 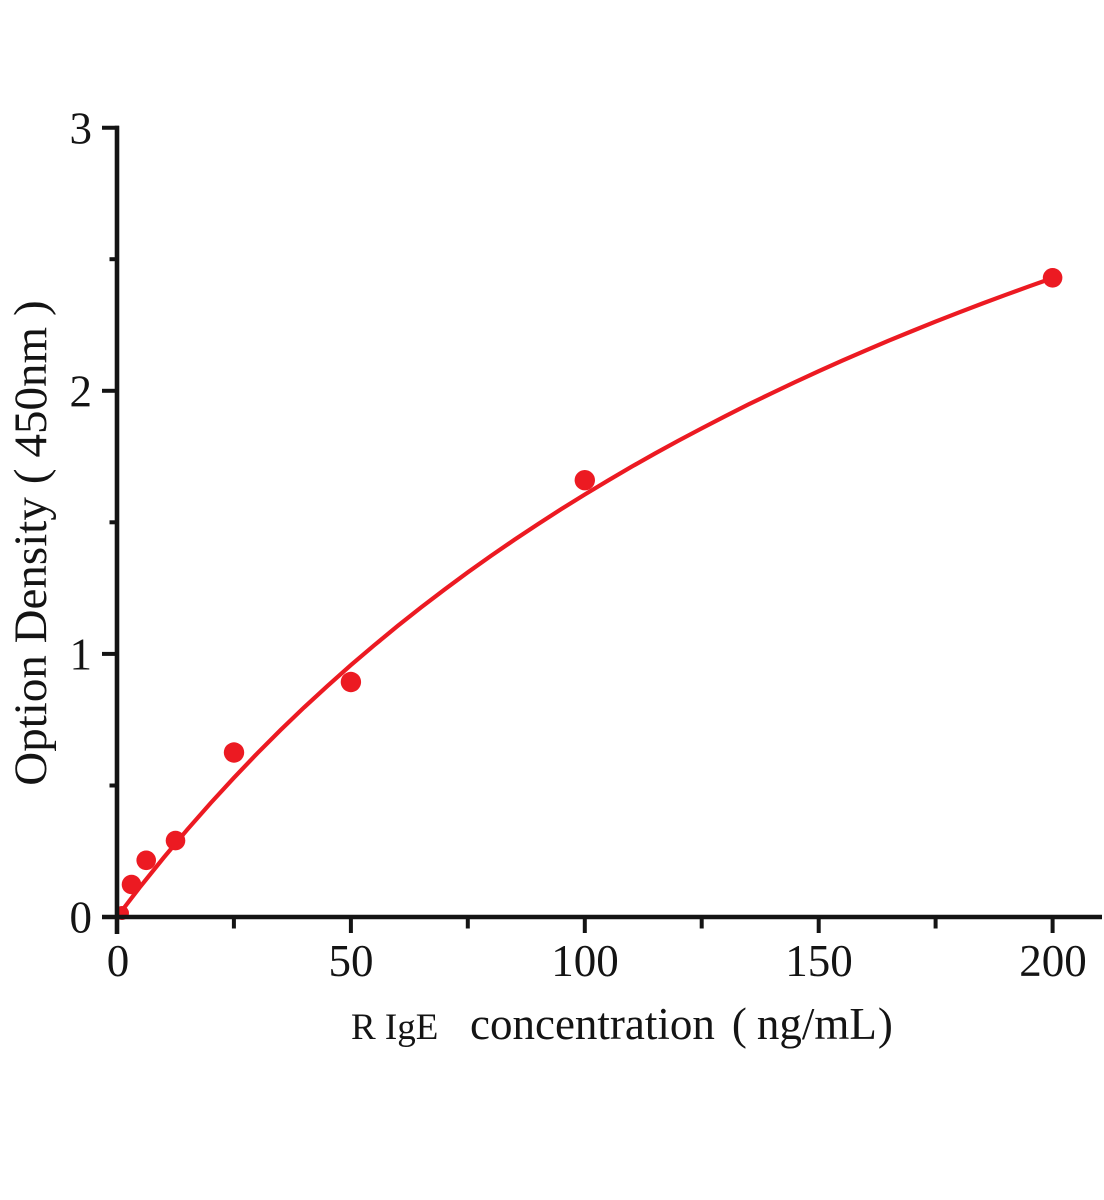 What do you see at coordinates (1053, 961) in the screenshot?
I see `svg-text: 200` at bounding box center [1053, 961].